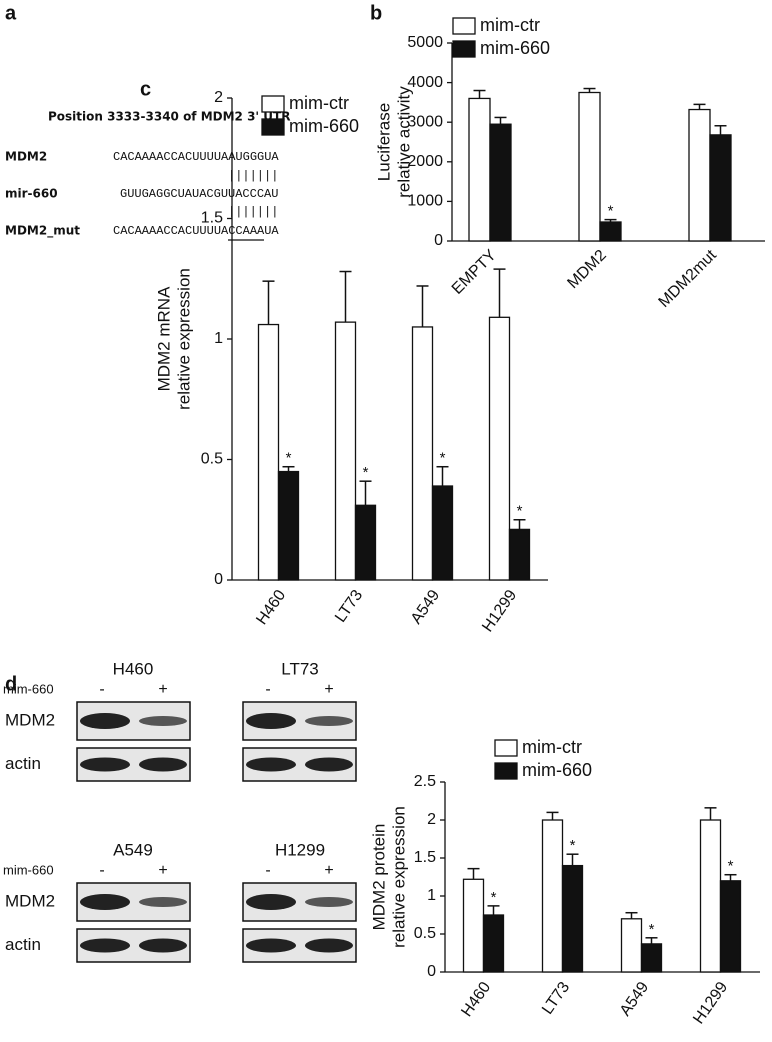  Describe the element at coordinates (425, 161) in the screenshot. I see `y-tick-label: 2000` at that location.